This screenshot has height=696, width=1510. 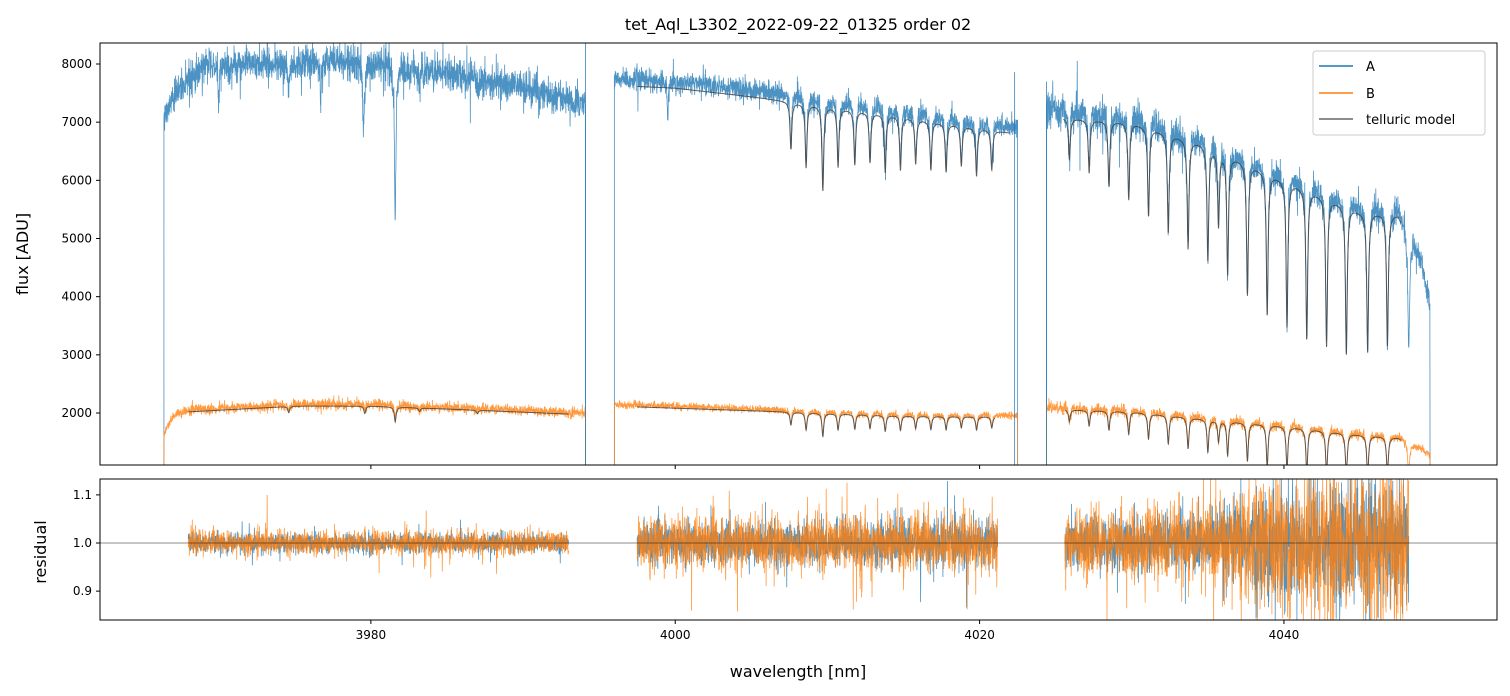 I want to click on legend-box, so click(x=1399, y=93).